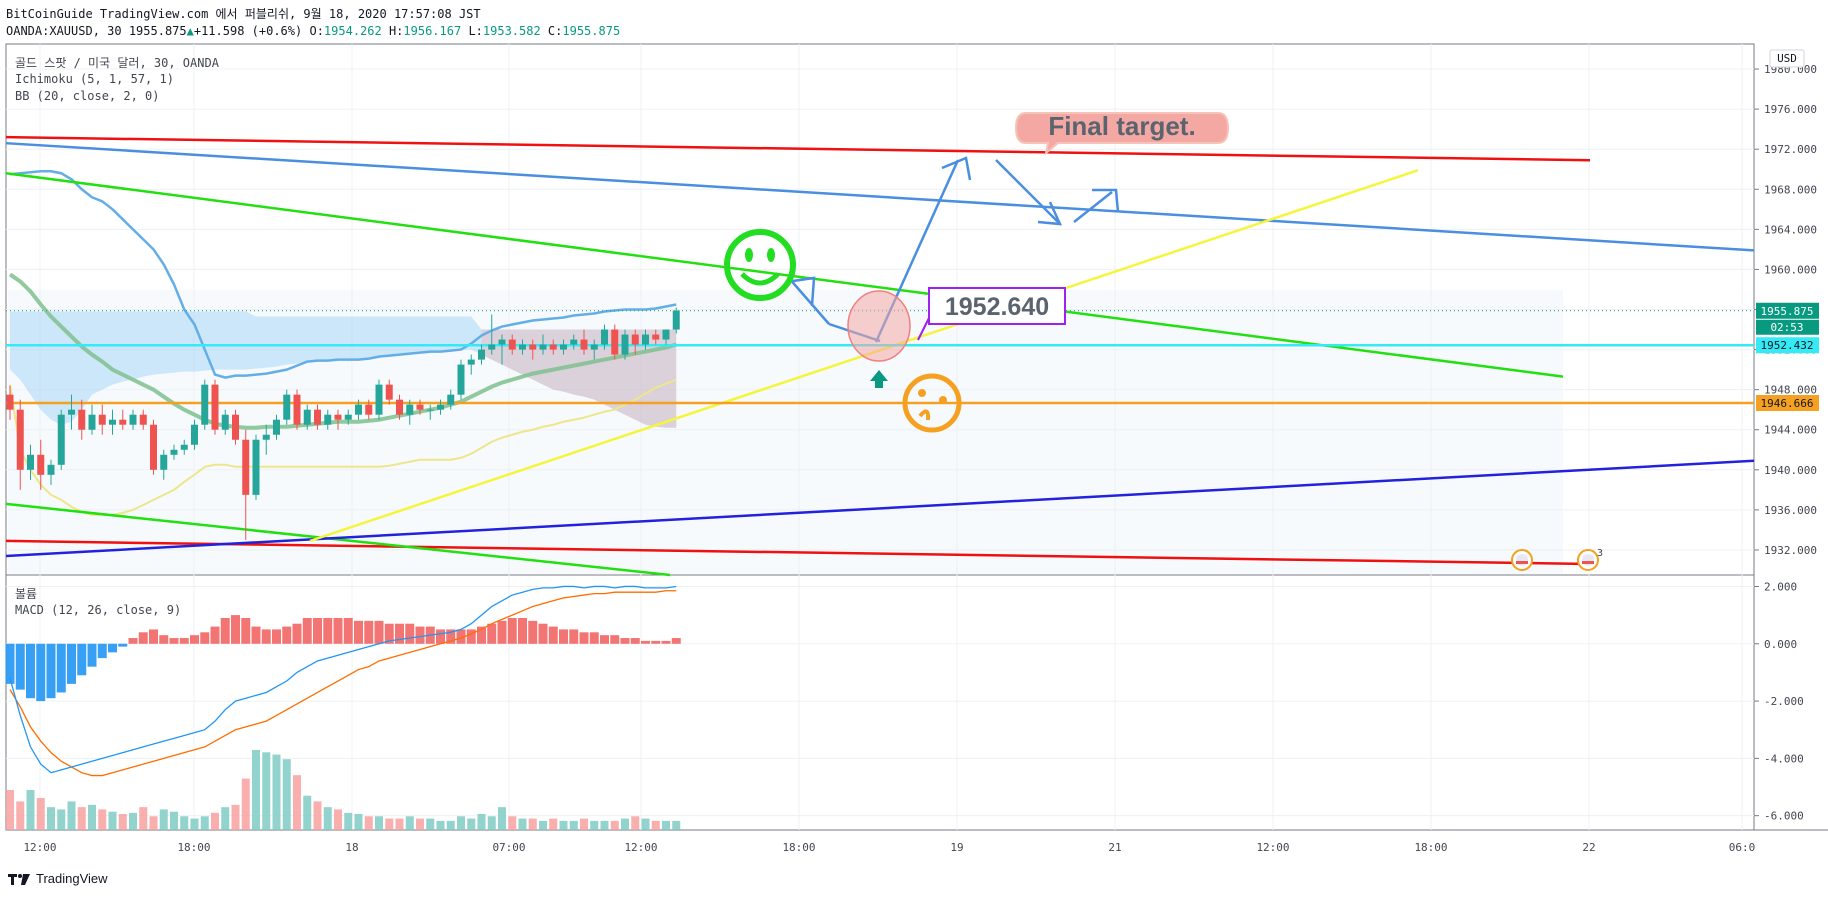 The height and width of the screenshot is (898, 1828). Describe the element at coordinates (190, 31) in the screenshot. I see `up-arrow-icon: ▲` at that location.